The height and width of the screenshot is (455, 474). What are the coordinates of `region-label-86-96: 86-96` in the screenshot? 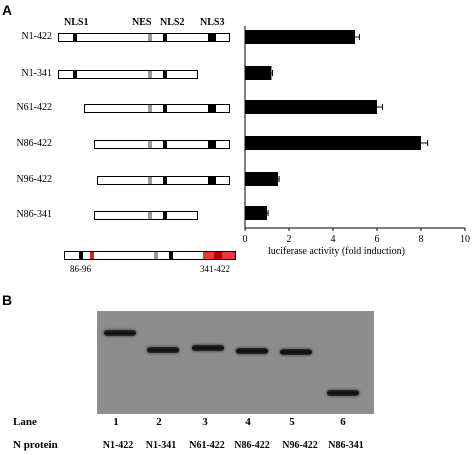 It's located at (80, 269).